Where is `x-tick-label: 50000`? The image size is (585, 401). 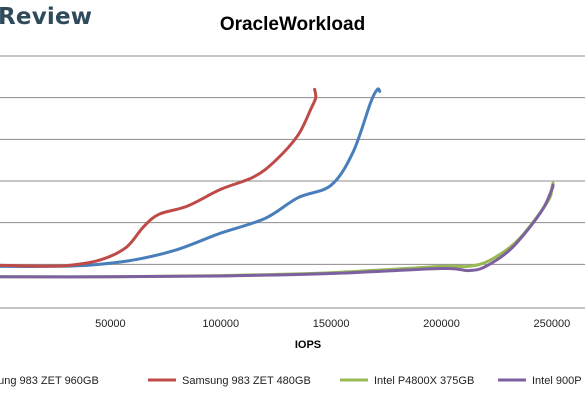
x-tick-label: 50000 is located at coordinates (110, 324).